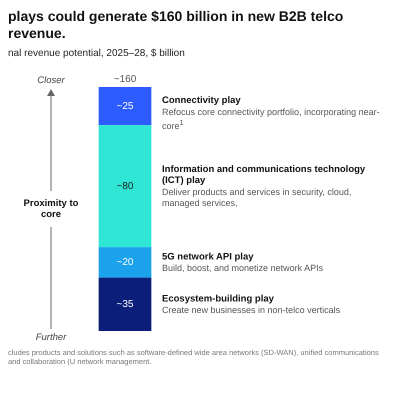  What do you see at coordinates (51, 209) in the screenshot?
I see `y-axis-title: Proximity to core` at bounding box center [51, 209].